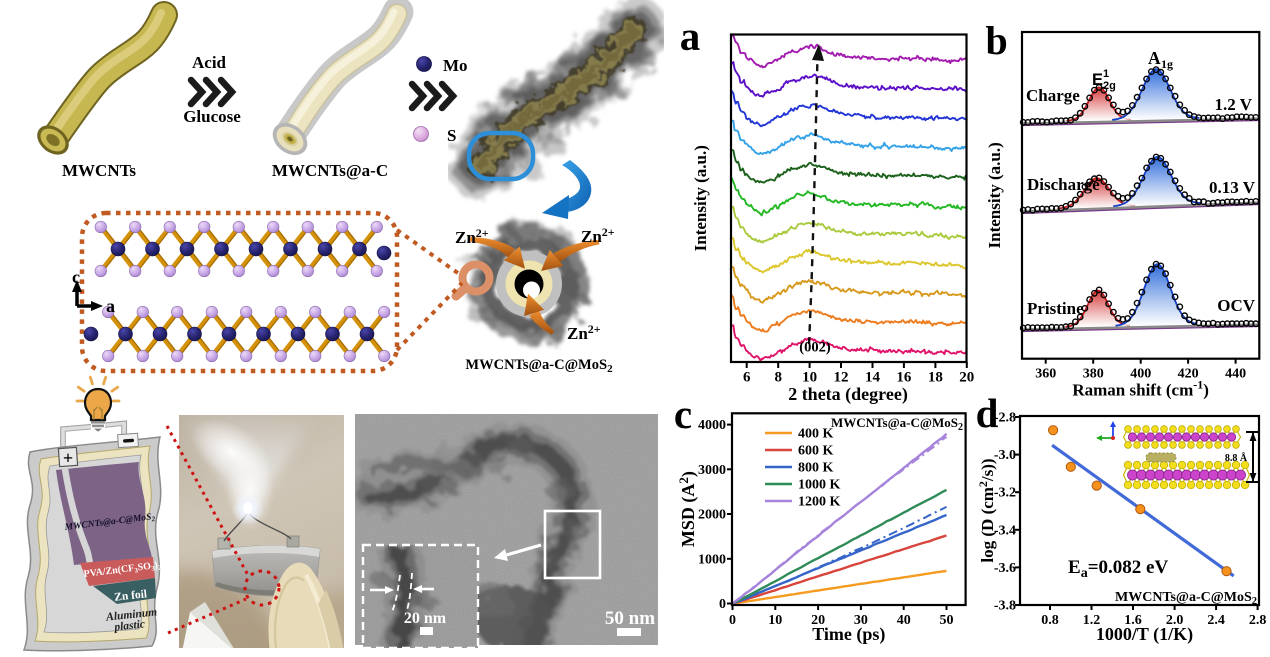 This screenshot has width=1270, height=657. What do you see at coordinates (1236, 305) in the screenshot?
I see `svg-text: OCV` at bounding box center [1236, 305].